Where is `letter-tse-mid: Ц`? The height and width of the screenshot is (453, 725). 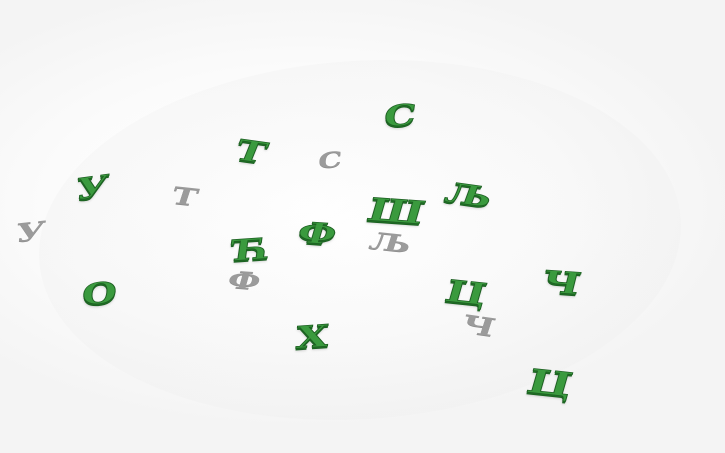
letter-tse-mid: Ц is located at coordinates (466, 293).